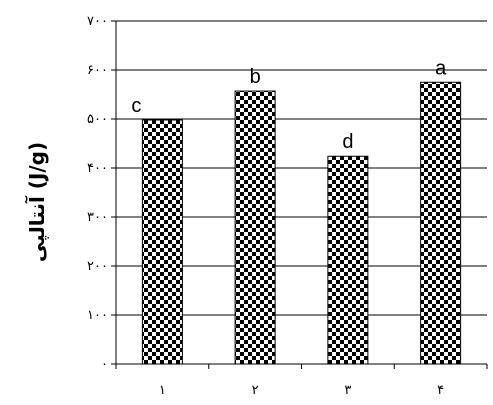 Image resolution: width=493 pixels, height=405 pixels. I want to click on x-tick-label: ۱, so click(162, 390).